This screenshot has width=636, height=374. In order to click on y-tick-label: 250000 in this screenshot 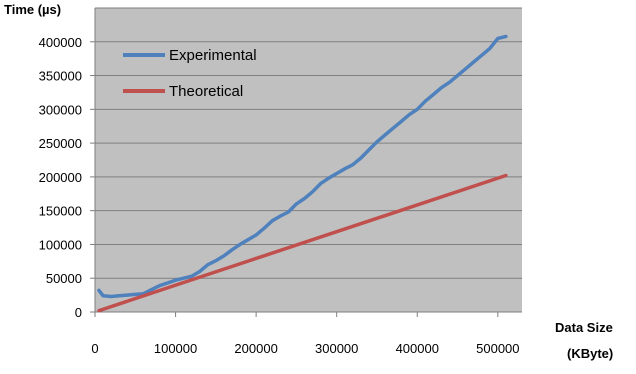, I will do `click(60, 143)`.